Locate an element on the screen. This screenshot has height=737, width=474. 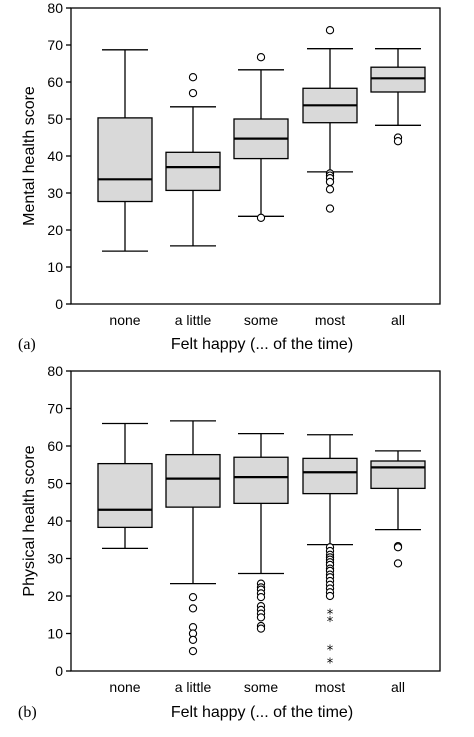
panel-label: (b) is located at coordinates (27, 712).